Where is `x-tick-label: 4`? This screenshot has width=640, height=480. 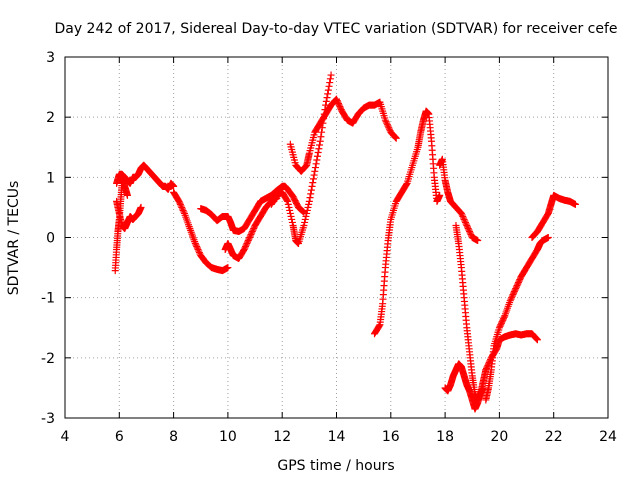
x-tick-label: 4 is located at coordinates (65, 437).